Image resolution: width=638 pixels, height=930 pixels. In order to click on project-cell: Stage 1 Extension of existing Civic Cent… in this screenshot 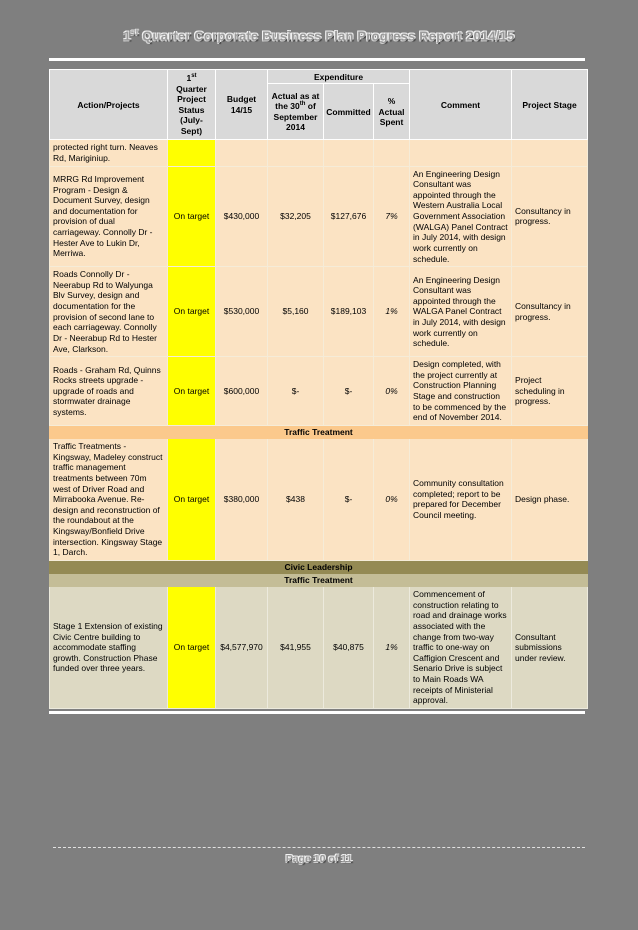, I will do `click(108, 647)`.